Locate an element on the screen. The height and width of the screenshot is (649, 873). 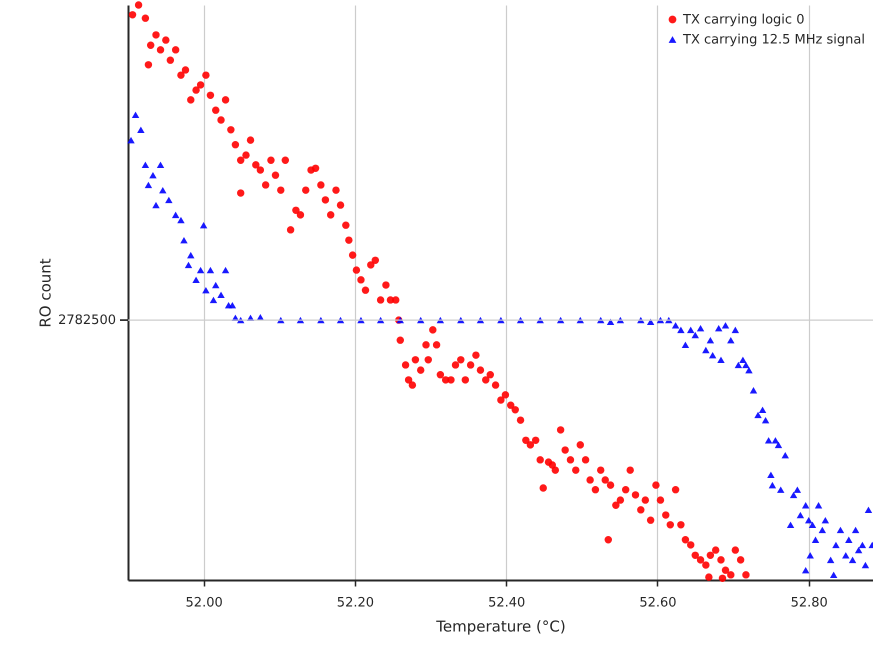
x-tick-label: 52.20 is located at coordinates (355, 603).